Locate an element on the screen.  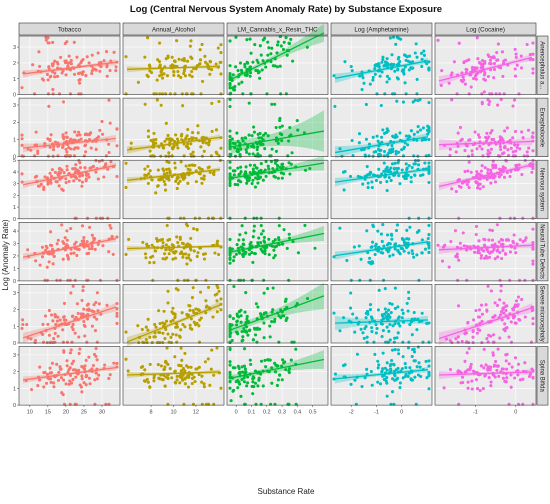
y-tick-label: 0 is located at coordinates (14, 282).